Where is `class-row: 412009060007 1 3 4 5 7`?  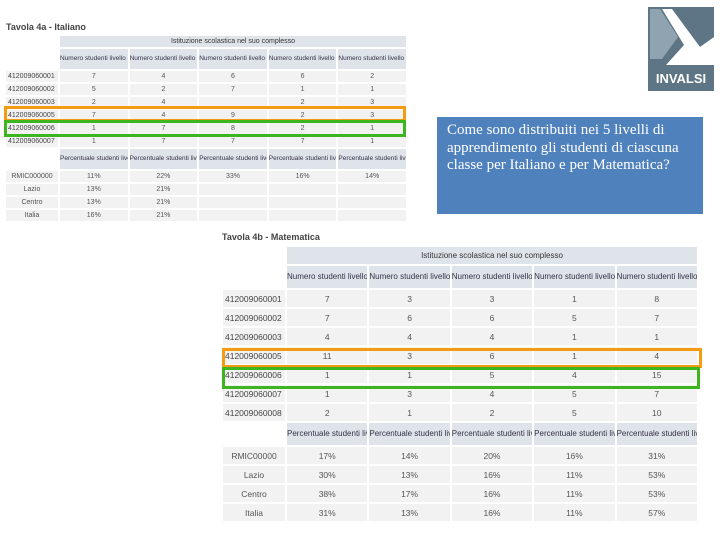 class-row: 412009060007 1 3 4 5 7 is located at coordinates (460, 393).